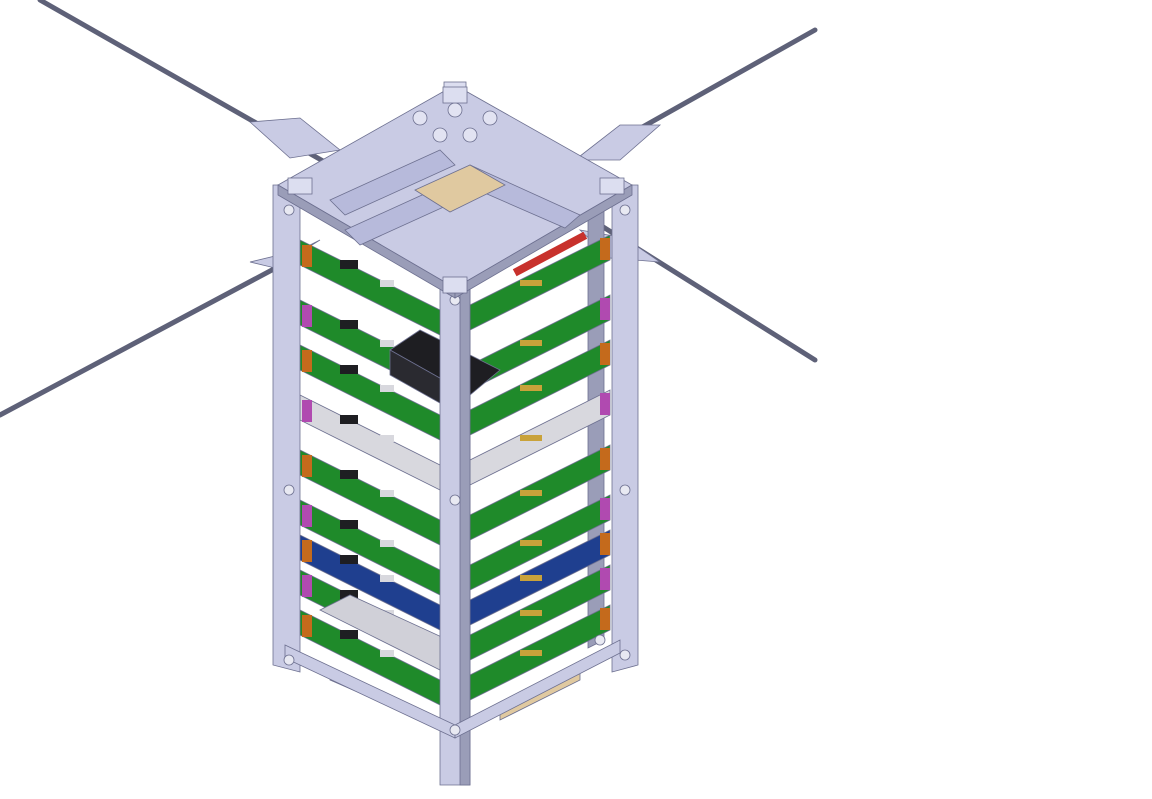 The image size is (1152, 799). Describe the element at coordinates (307, 626) in the screenshot. I see `spacer-9-left` at that location.